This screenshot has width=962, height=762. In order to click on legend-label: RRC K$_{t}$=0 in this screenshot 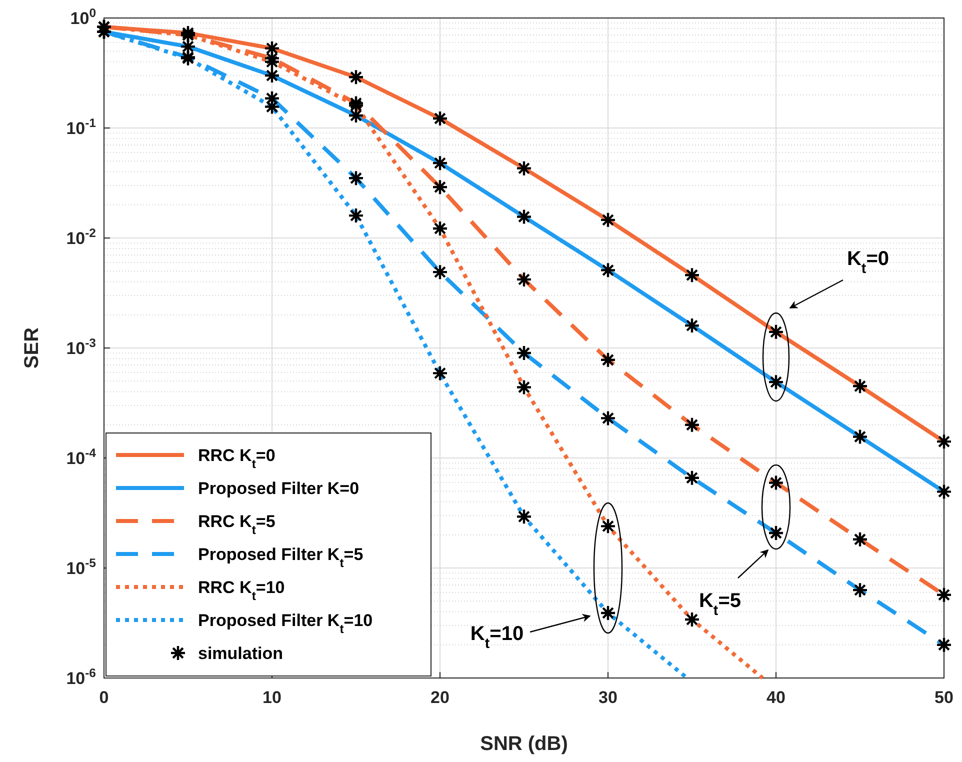, I will do `click(237, 458)`.